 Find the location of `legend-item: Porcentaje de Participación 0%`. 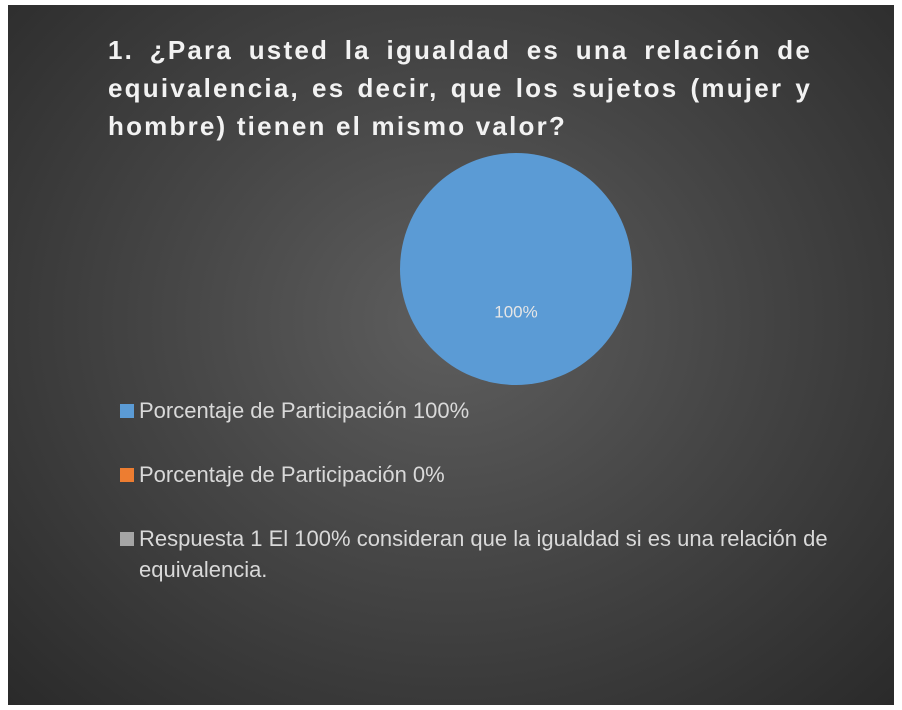

legend-item: Porcentaje de Participación 0% is located at coordinates (480, 474).